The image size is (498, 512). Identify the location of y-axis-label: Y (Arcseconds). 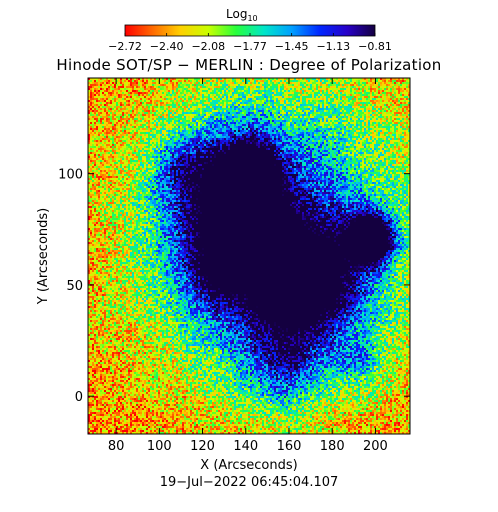
(43, 256).